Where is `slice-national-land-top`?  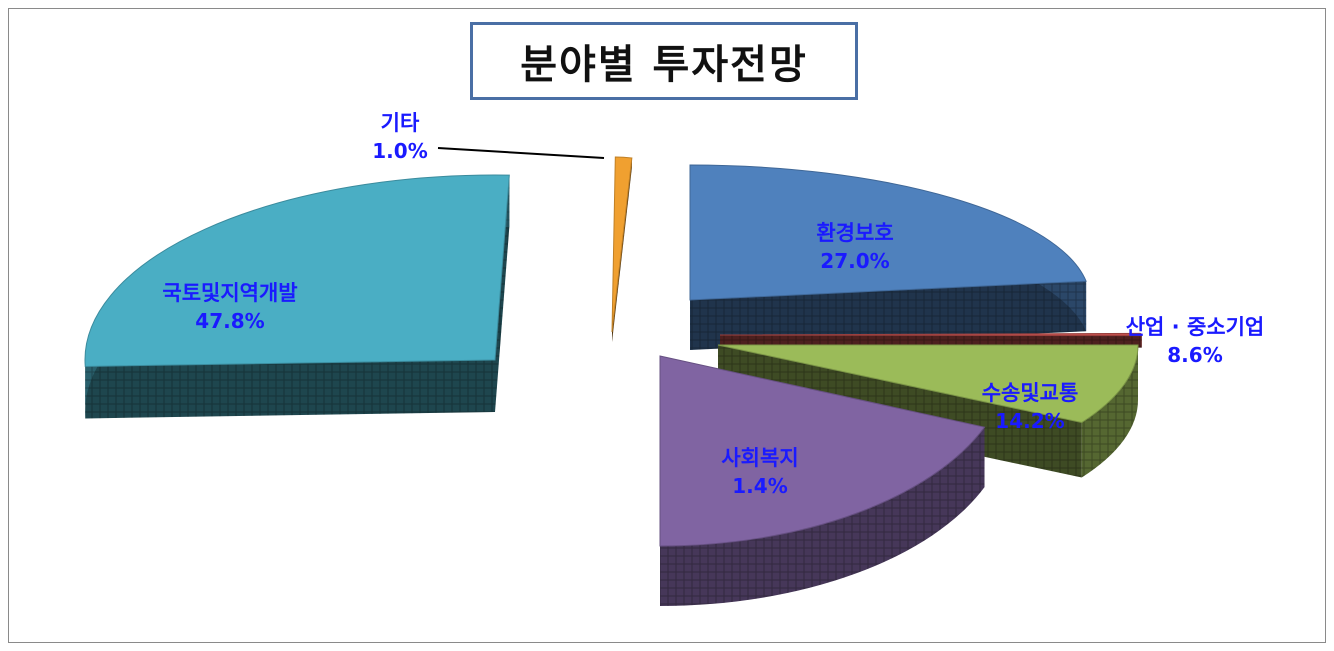
slice-national-land-top is located at coordinates (297, 270).